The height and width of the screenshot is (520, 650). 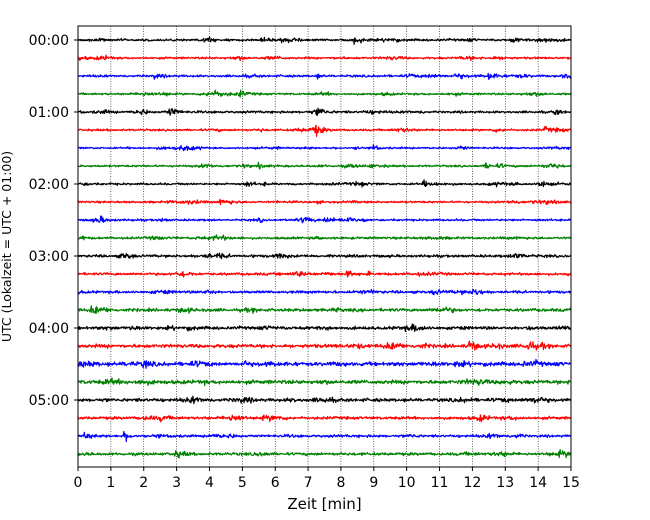 I want to click on x-axis: 0 1 2 3 4 5 6 7 8 9 10 11 12 13 14 15, so click(x=327, y=479).